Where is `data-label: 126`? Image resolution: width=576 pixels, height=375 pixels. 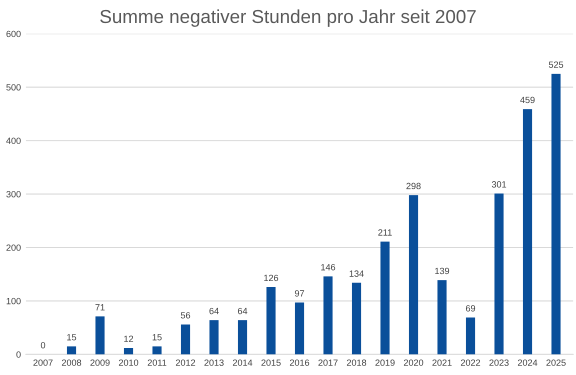 data-label: 126 is located at coordinates (271, 278).